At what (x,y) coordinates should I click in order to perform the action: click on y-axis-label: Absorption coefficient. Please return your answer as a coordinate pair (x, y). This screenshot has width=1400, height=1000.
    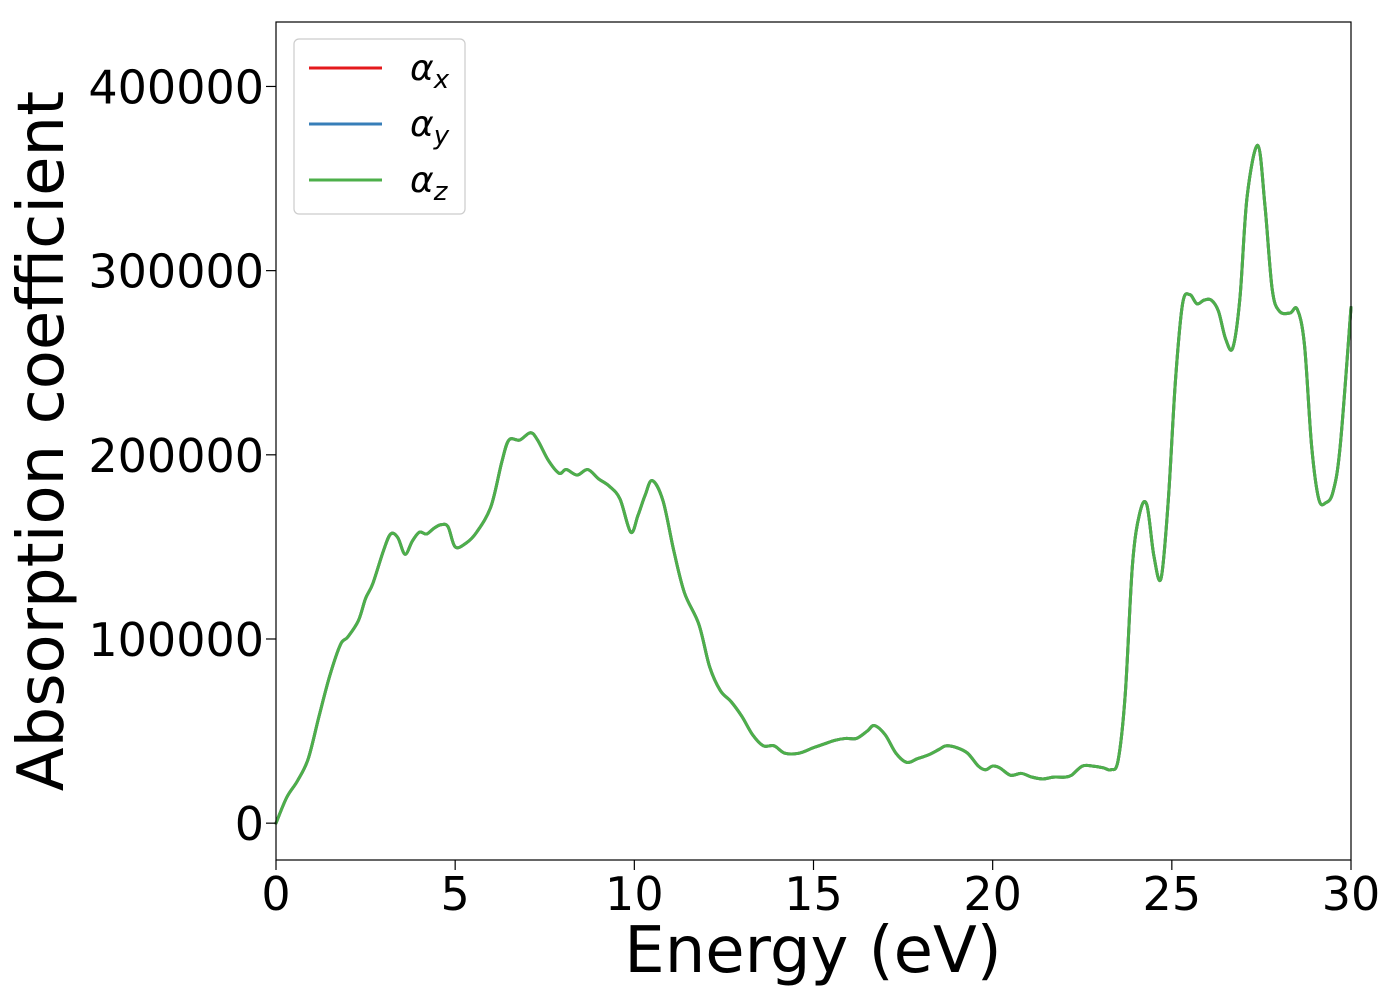
    Looking at the image, I should click on (42, 441).